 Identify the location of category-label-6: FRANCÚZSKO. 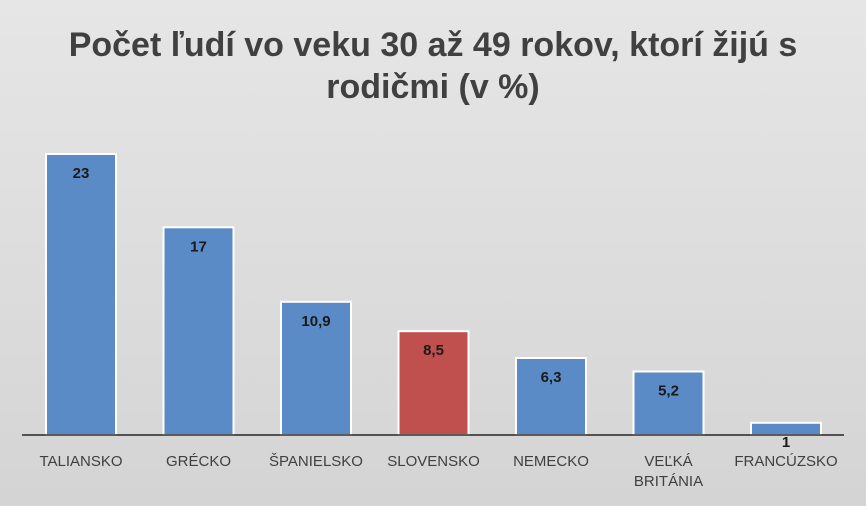
(785, 461).